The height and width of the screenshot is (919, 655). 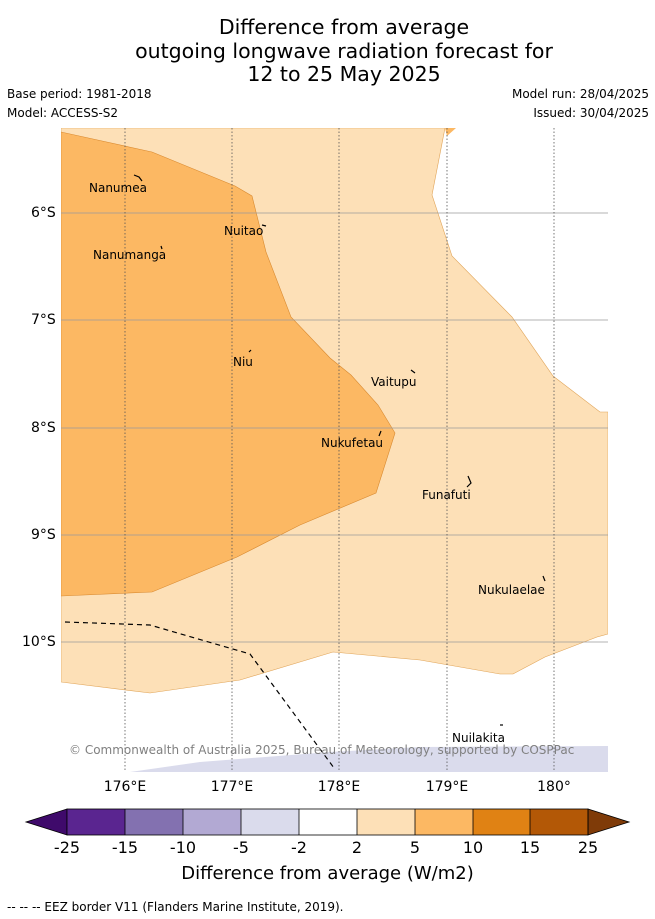 What do you see at coordinates (79, 94) in the screenshot?
I see `base-period: Base period: 1981-2018` at bounding box center [79, 94].